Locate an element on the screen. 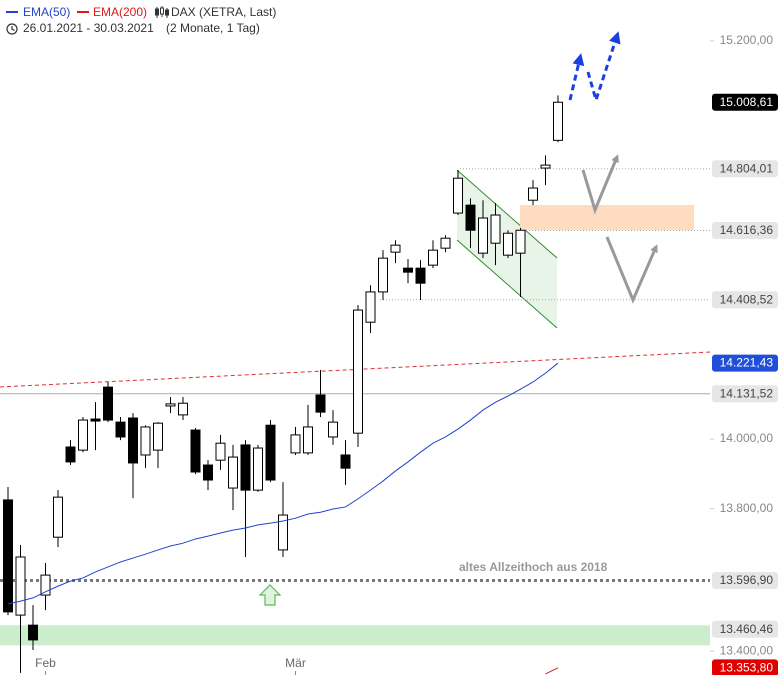 This screenshot has height=680, width=780. legend-label: EMA(50) is located at coordinates (46, 12).